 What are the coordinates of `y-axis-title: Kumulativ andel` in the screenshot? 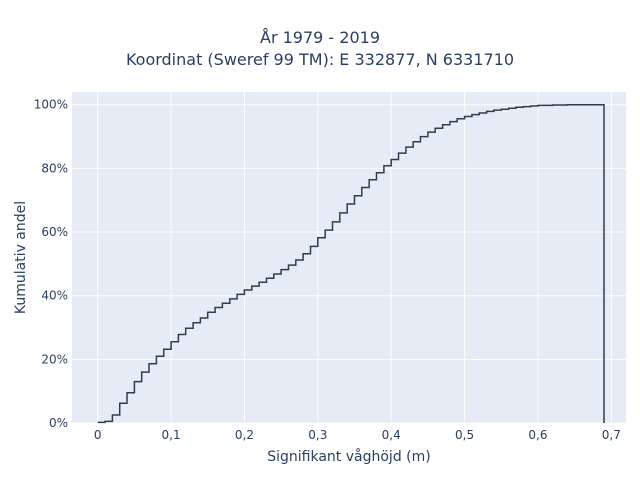 It's located at (21, 257).